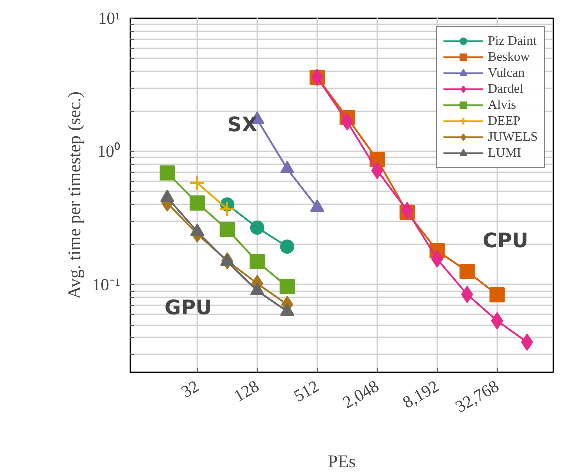  I want to click on legend-label: Piz Daint, so click(512, 41).